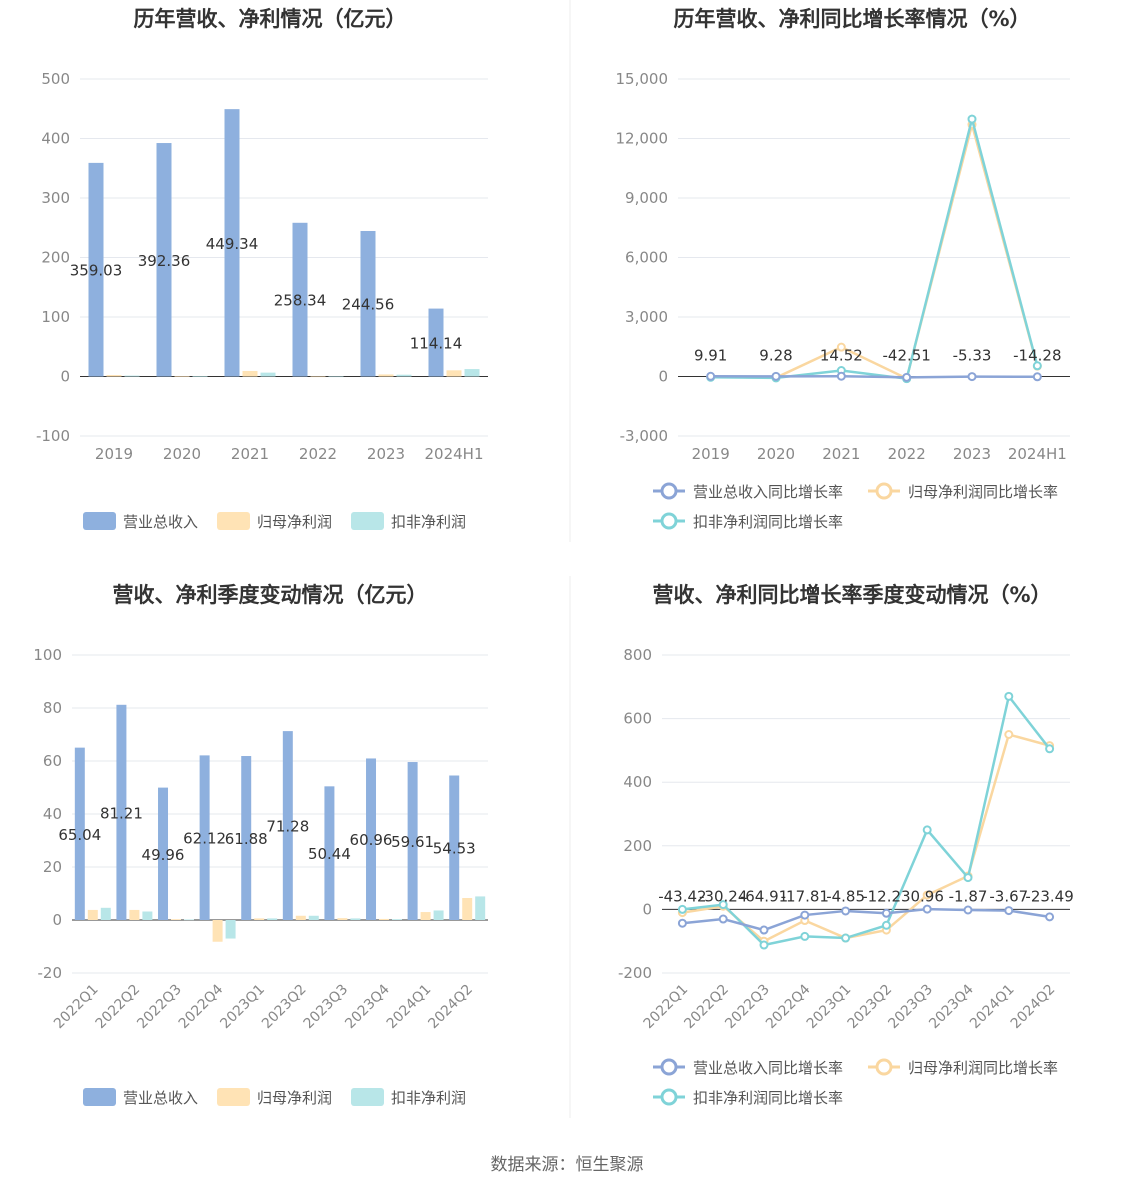 Image resolution: width=1134 pixels, height=1188 pixels. What do you see at coordinates (646, 198) in the screenshot?
I see `y-tick-label: 9,000` at bounding box center [646, 198].